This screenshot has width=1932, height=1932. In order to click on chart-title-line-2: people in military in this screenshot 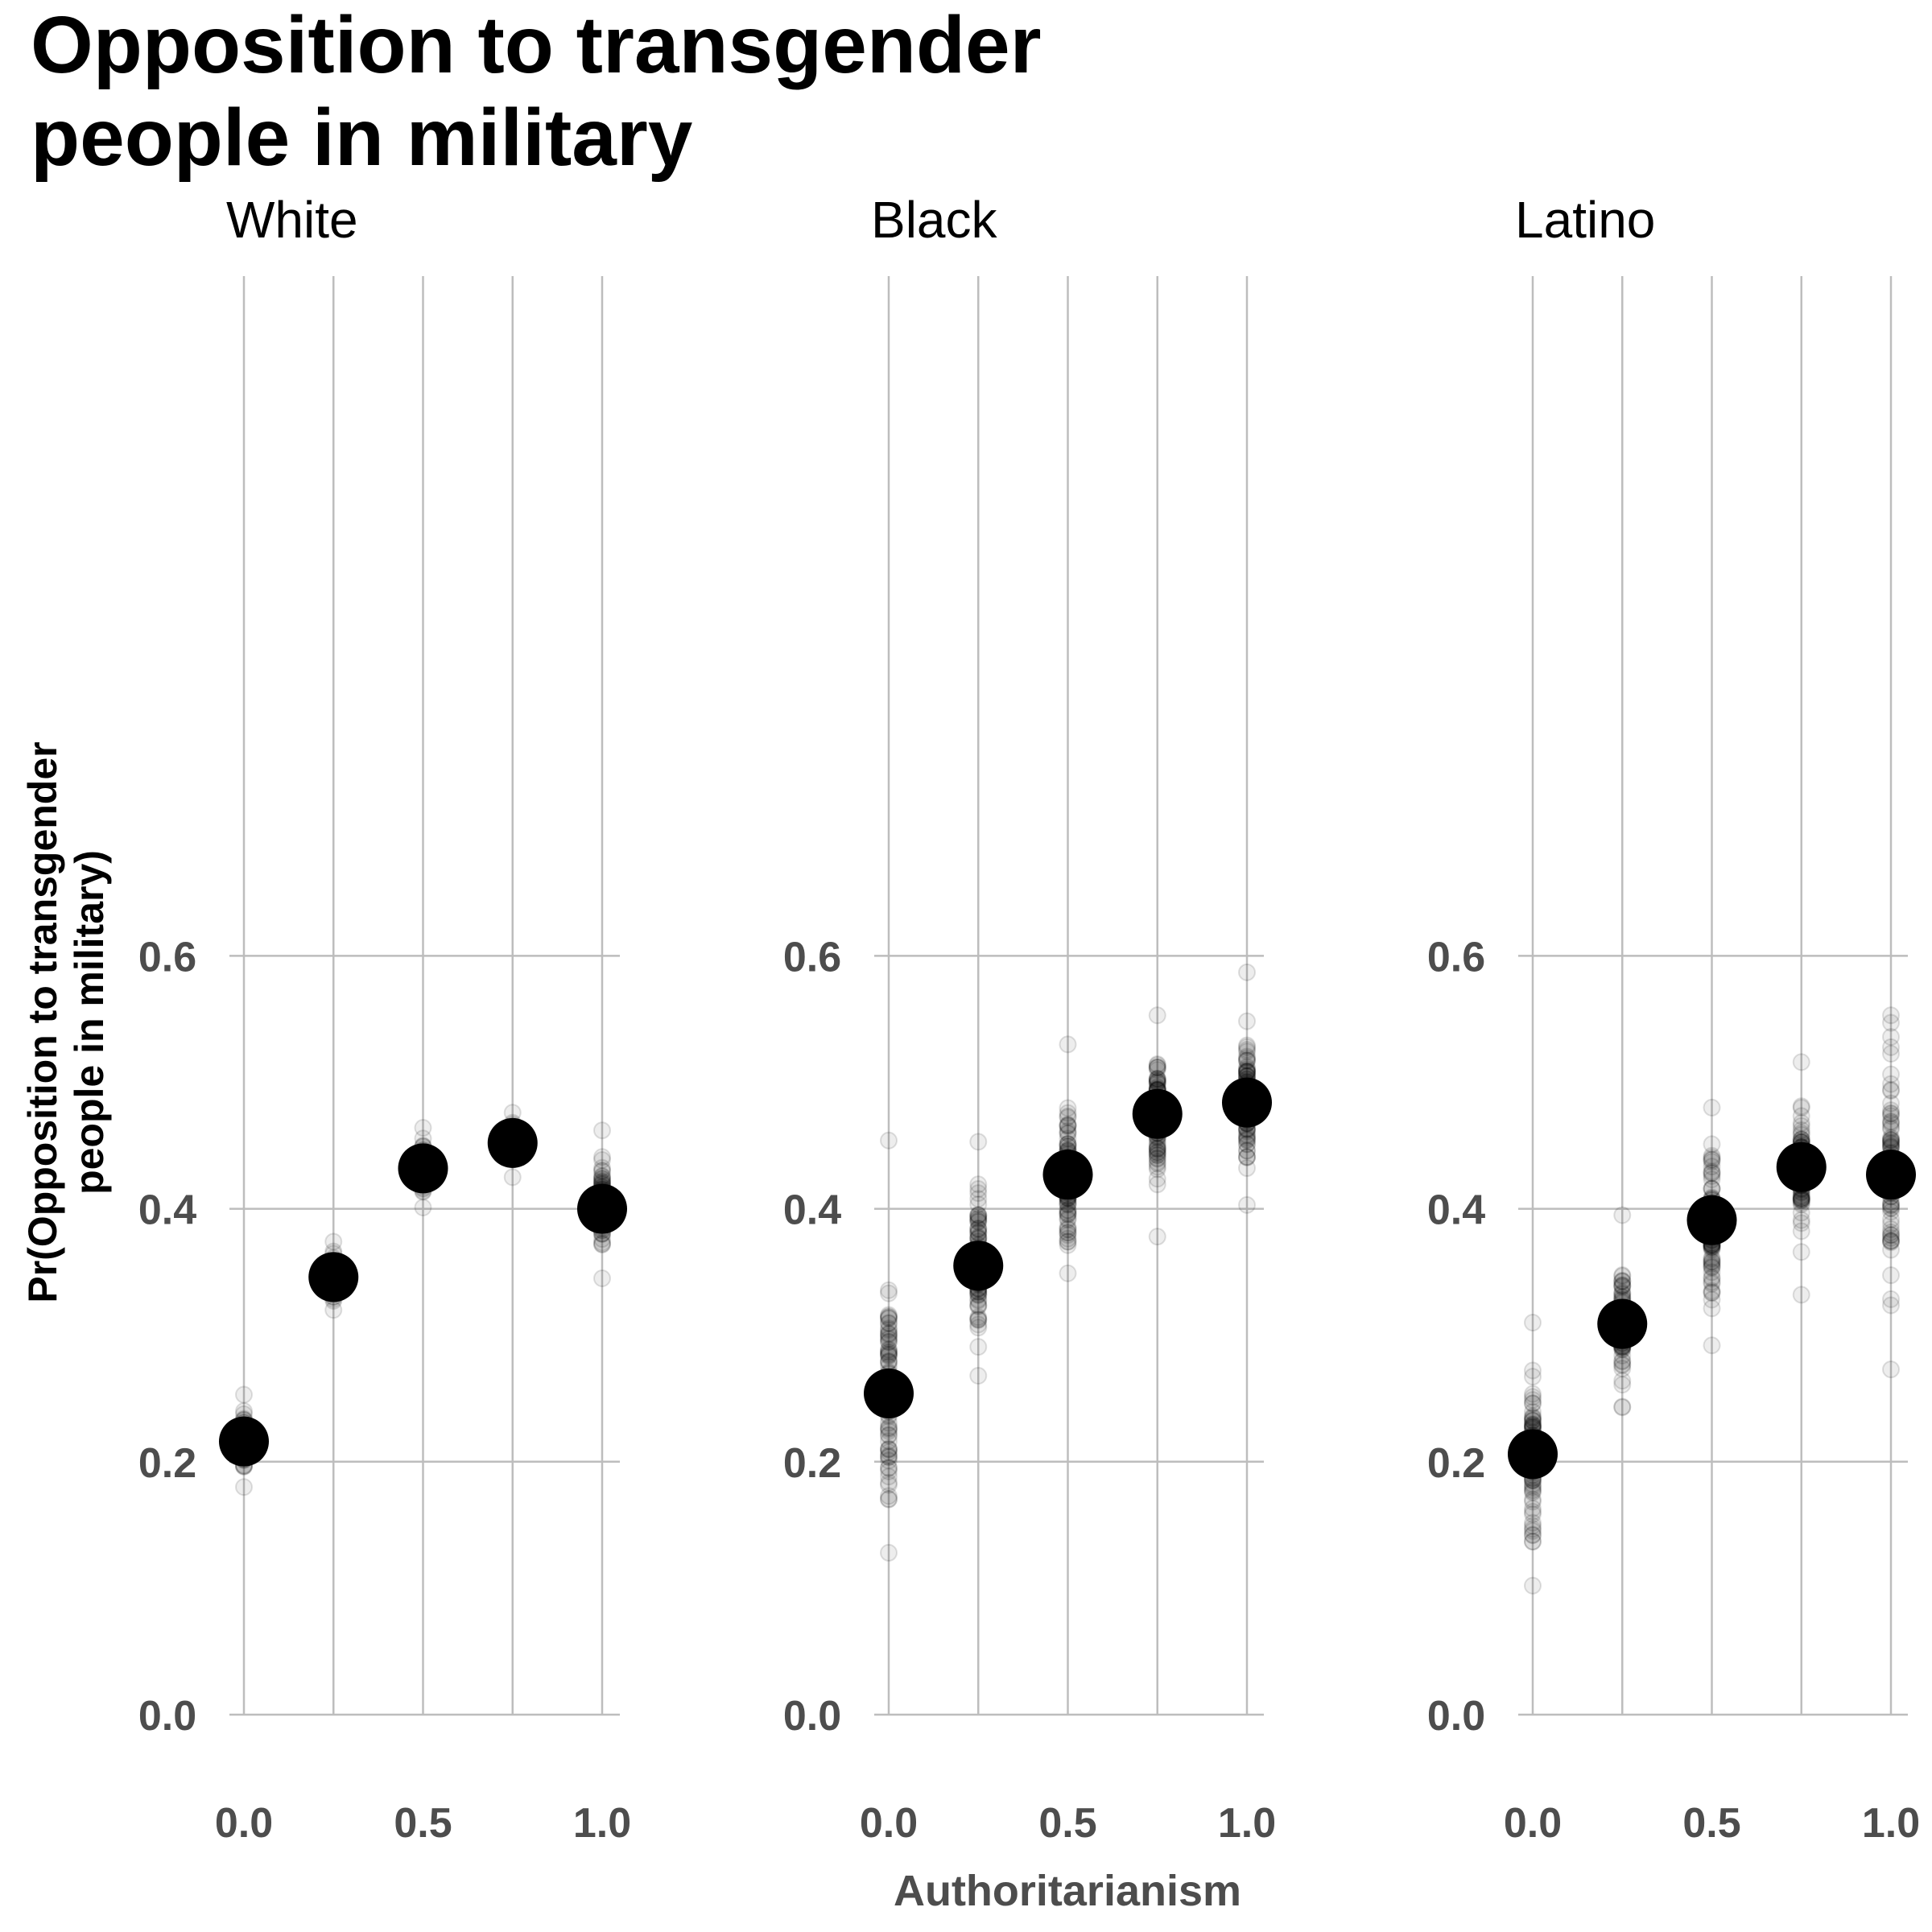, I will do `click(362, 138)`.